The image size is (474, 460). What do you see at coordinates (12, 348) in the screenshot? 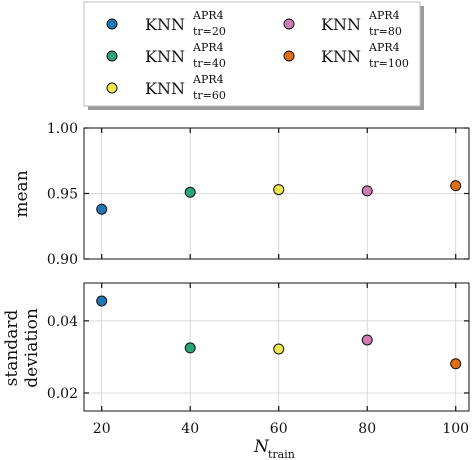
I see `std-axis-title-line1: standard` at bounding box center [12, 348].